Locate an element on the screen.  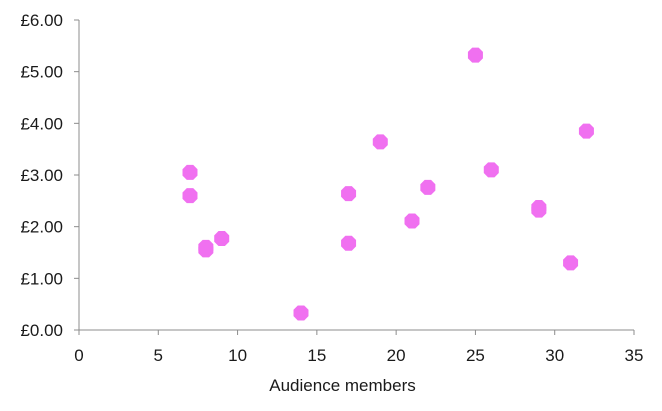
y-tick-label: £5.00 is located at coordinates (41, 72).